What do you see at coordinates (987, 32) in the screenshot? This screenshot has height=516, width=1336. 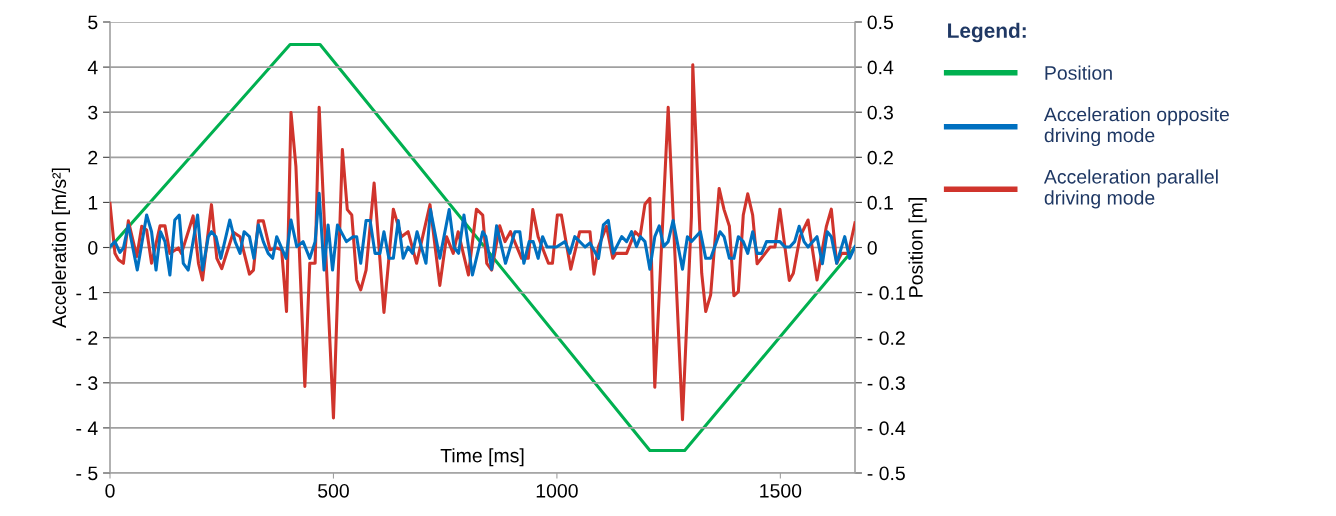 I see `legend-title: Legend:` at bounding box center [987, 32].